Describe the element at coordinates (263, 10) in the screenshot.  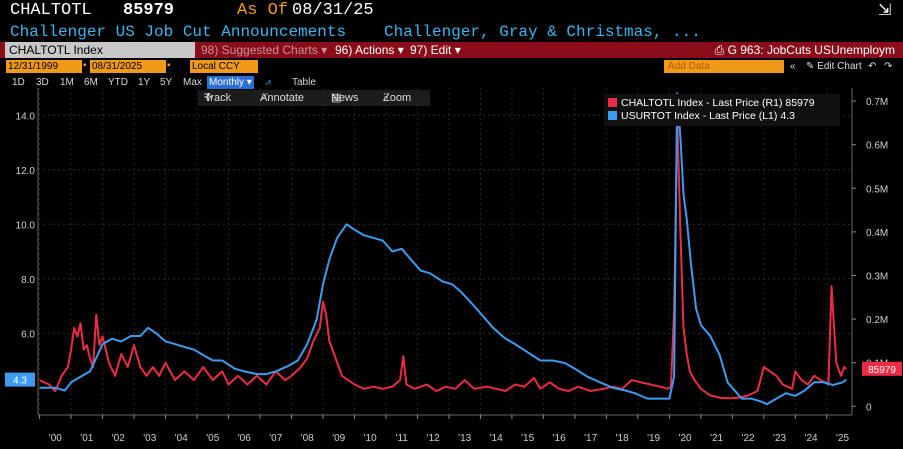
I see `as-of-label: As Of` at that location.